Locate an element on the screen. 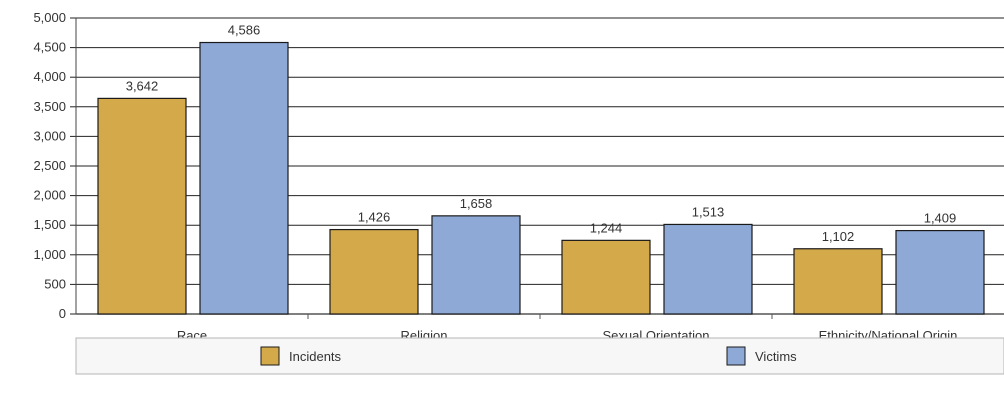  y-tick-label: 0 is located at coordinates (62, 313).